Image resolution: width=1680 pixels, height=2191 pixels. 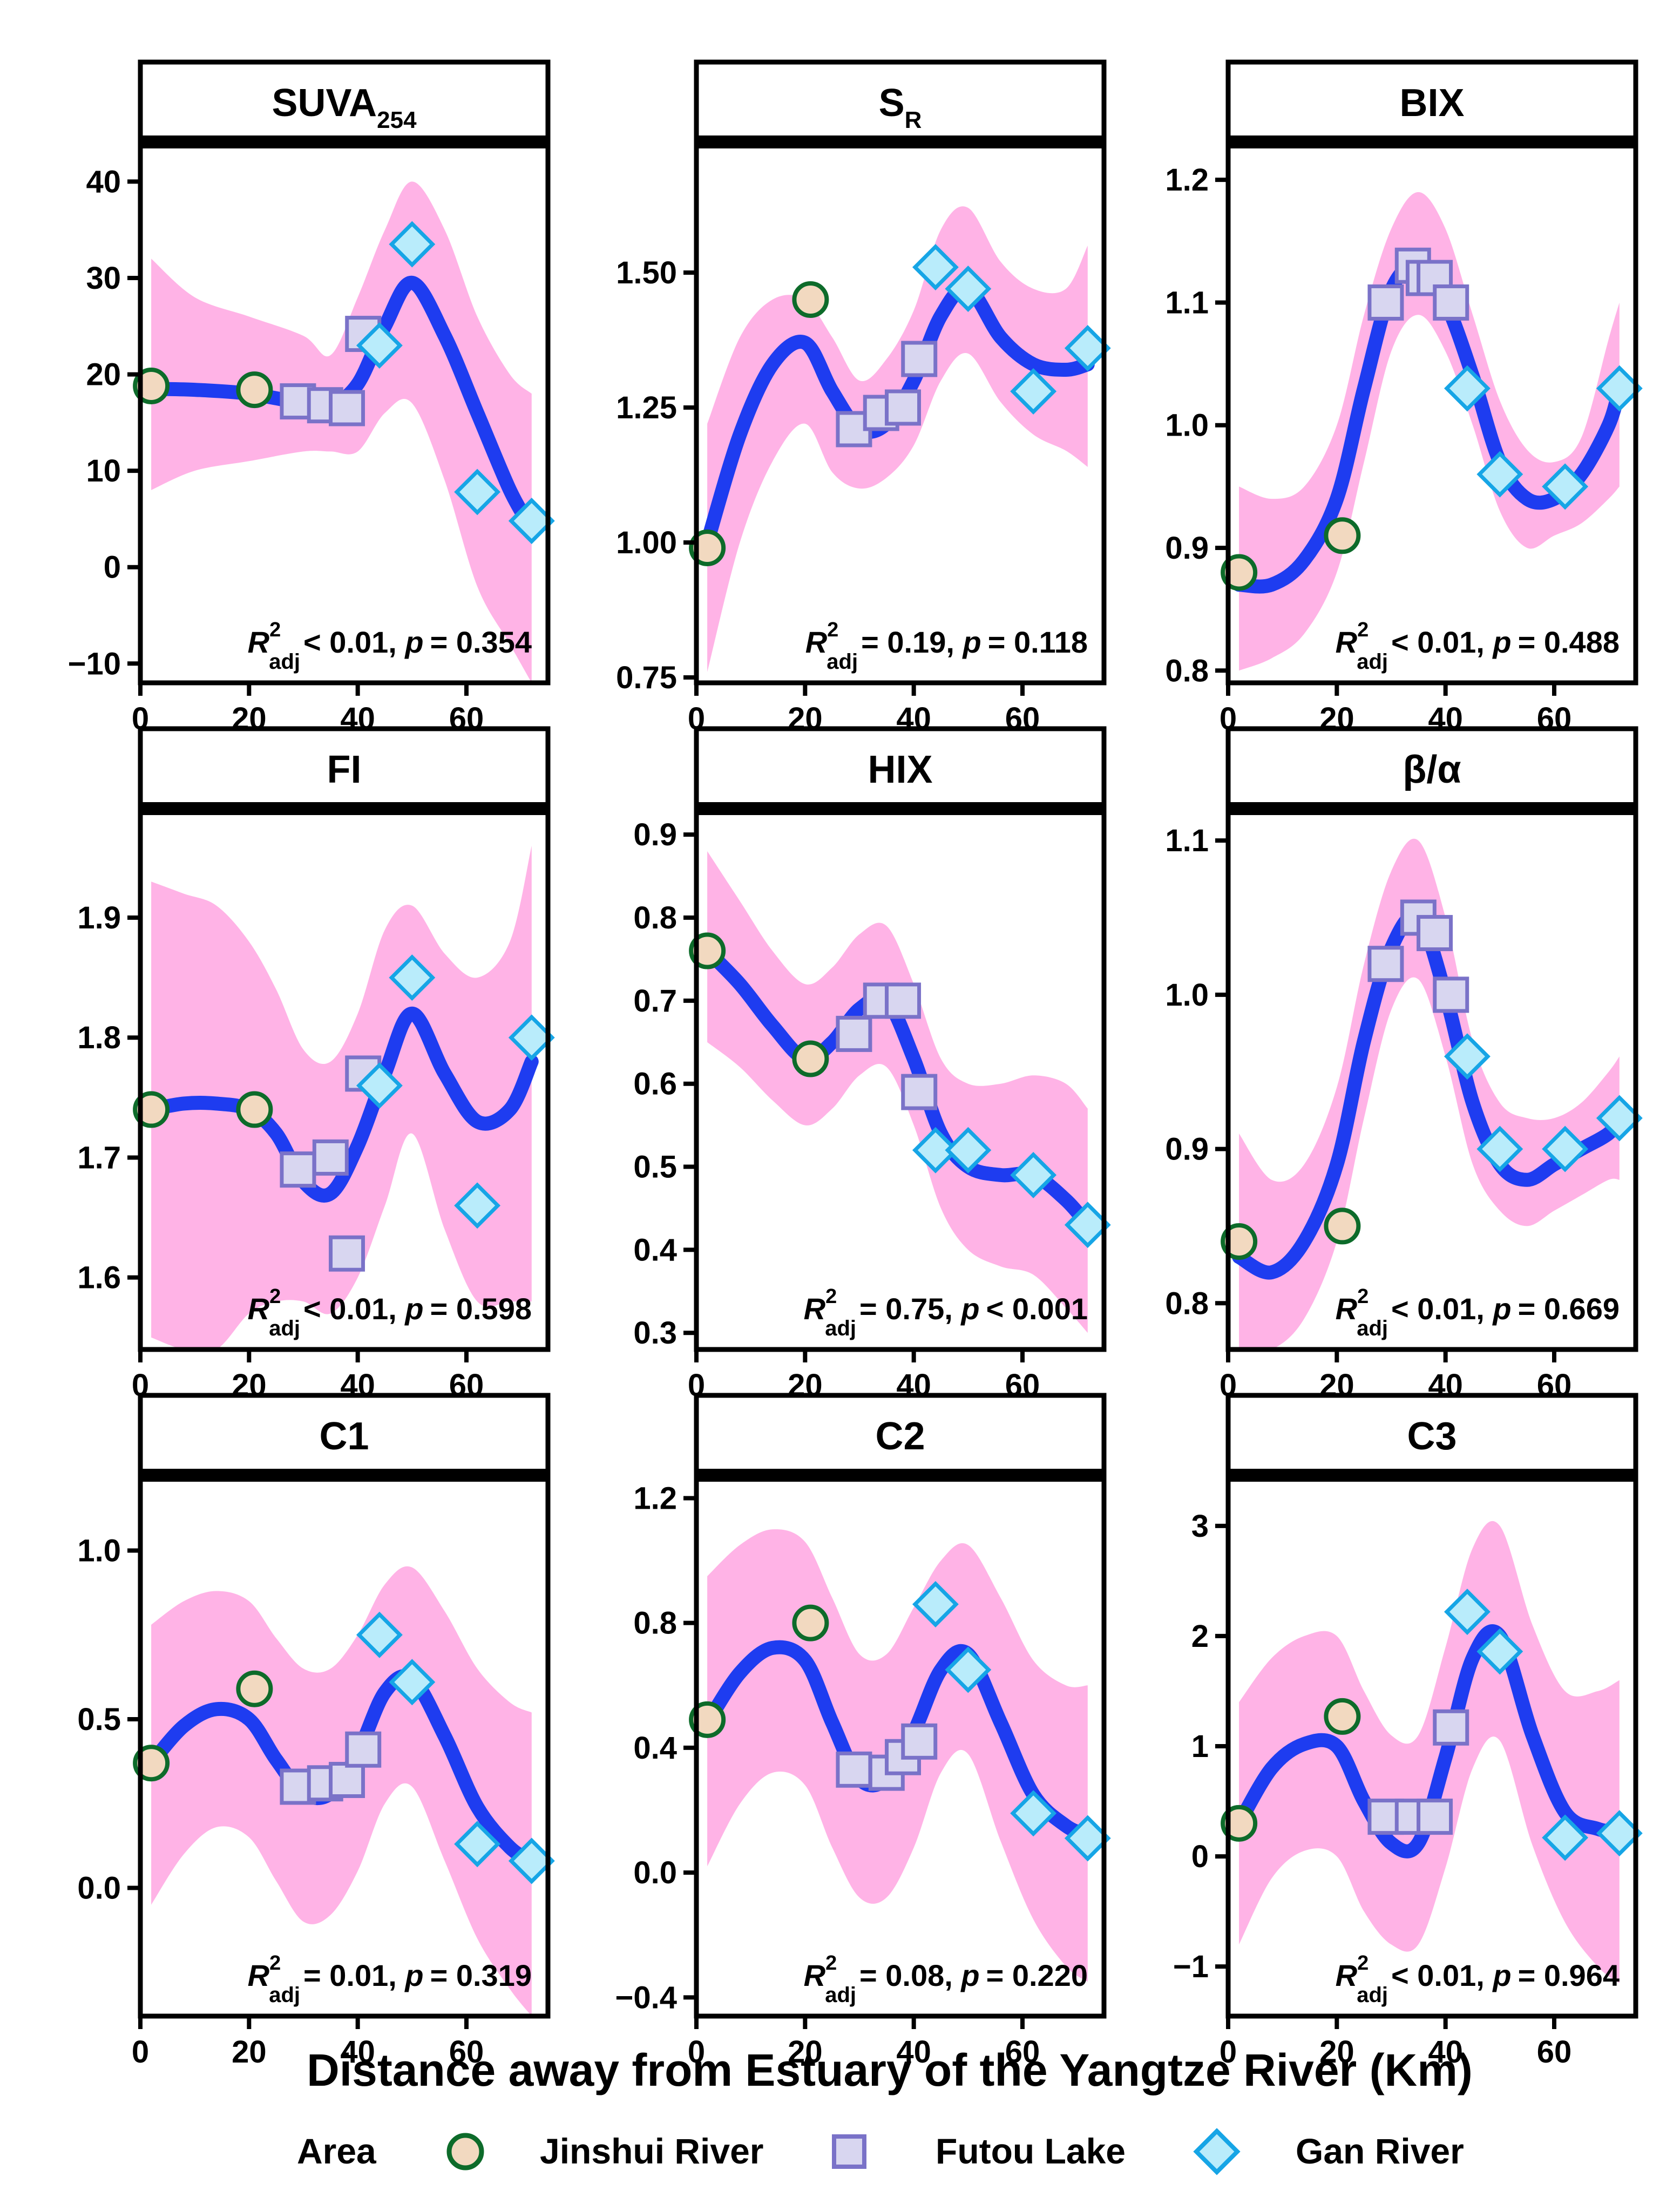 What do you see at coordinates (946, 1312) in the screenshot?
I see `fit-annotation: R2 adj= 0.75, p < 0.001` at bounding box center [946, 1312].